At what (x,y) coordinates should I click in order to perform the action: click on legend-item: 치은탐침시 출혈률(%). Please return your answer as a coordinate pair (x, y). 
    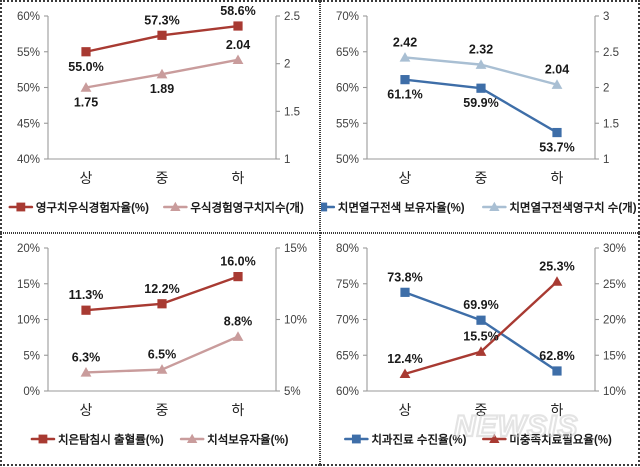
    Looking at the image, I should click on (97, 440).